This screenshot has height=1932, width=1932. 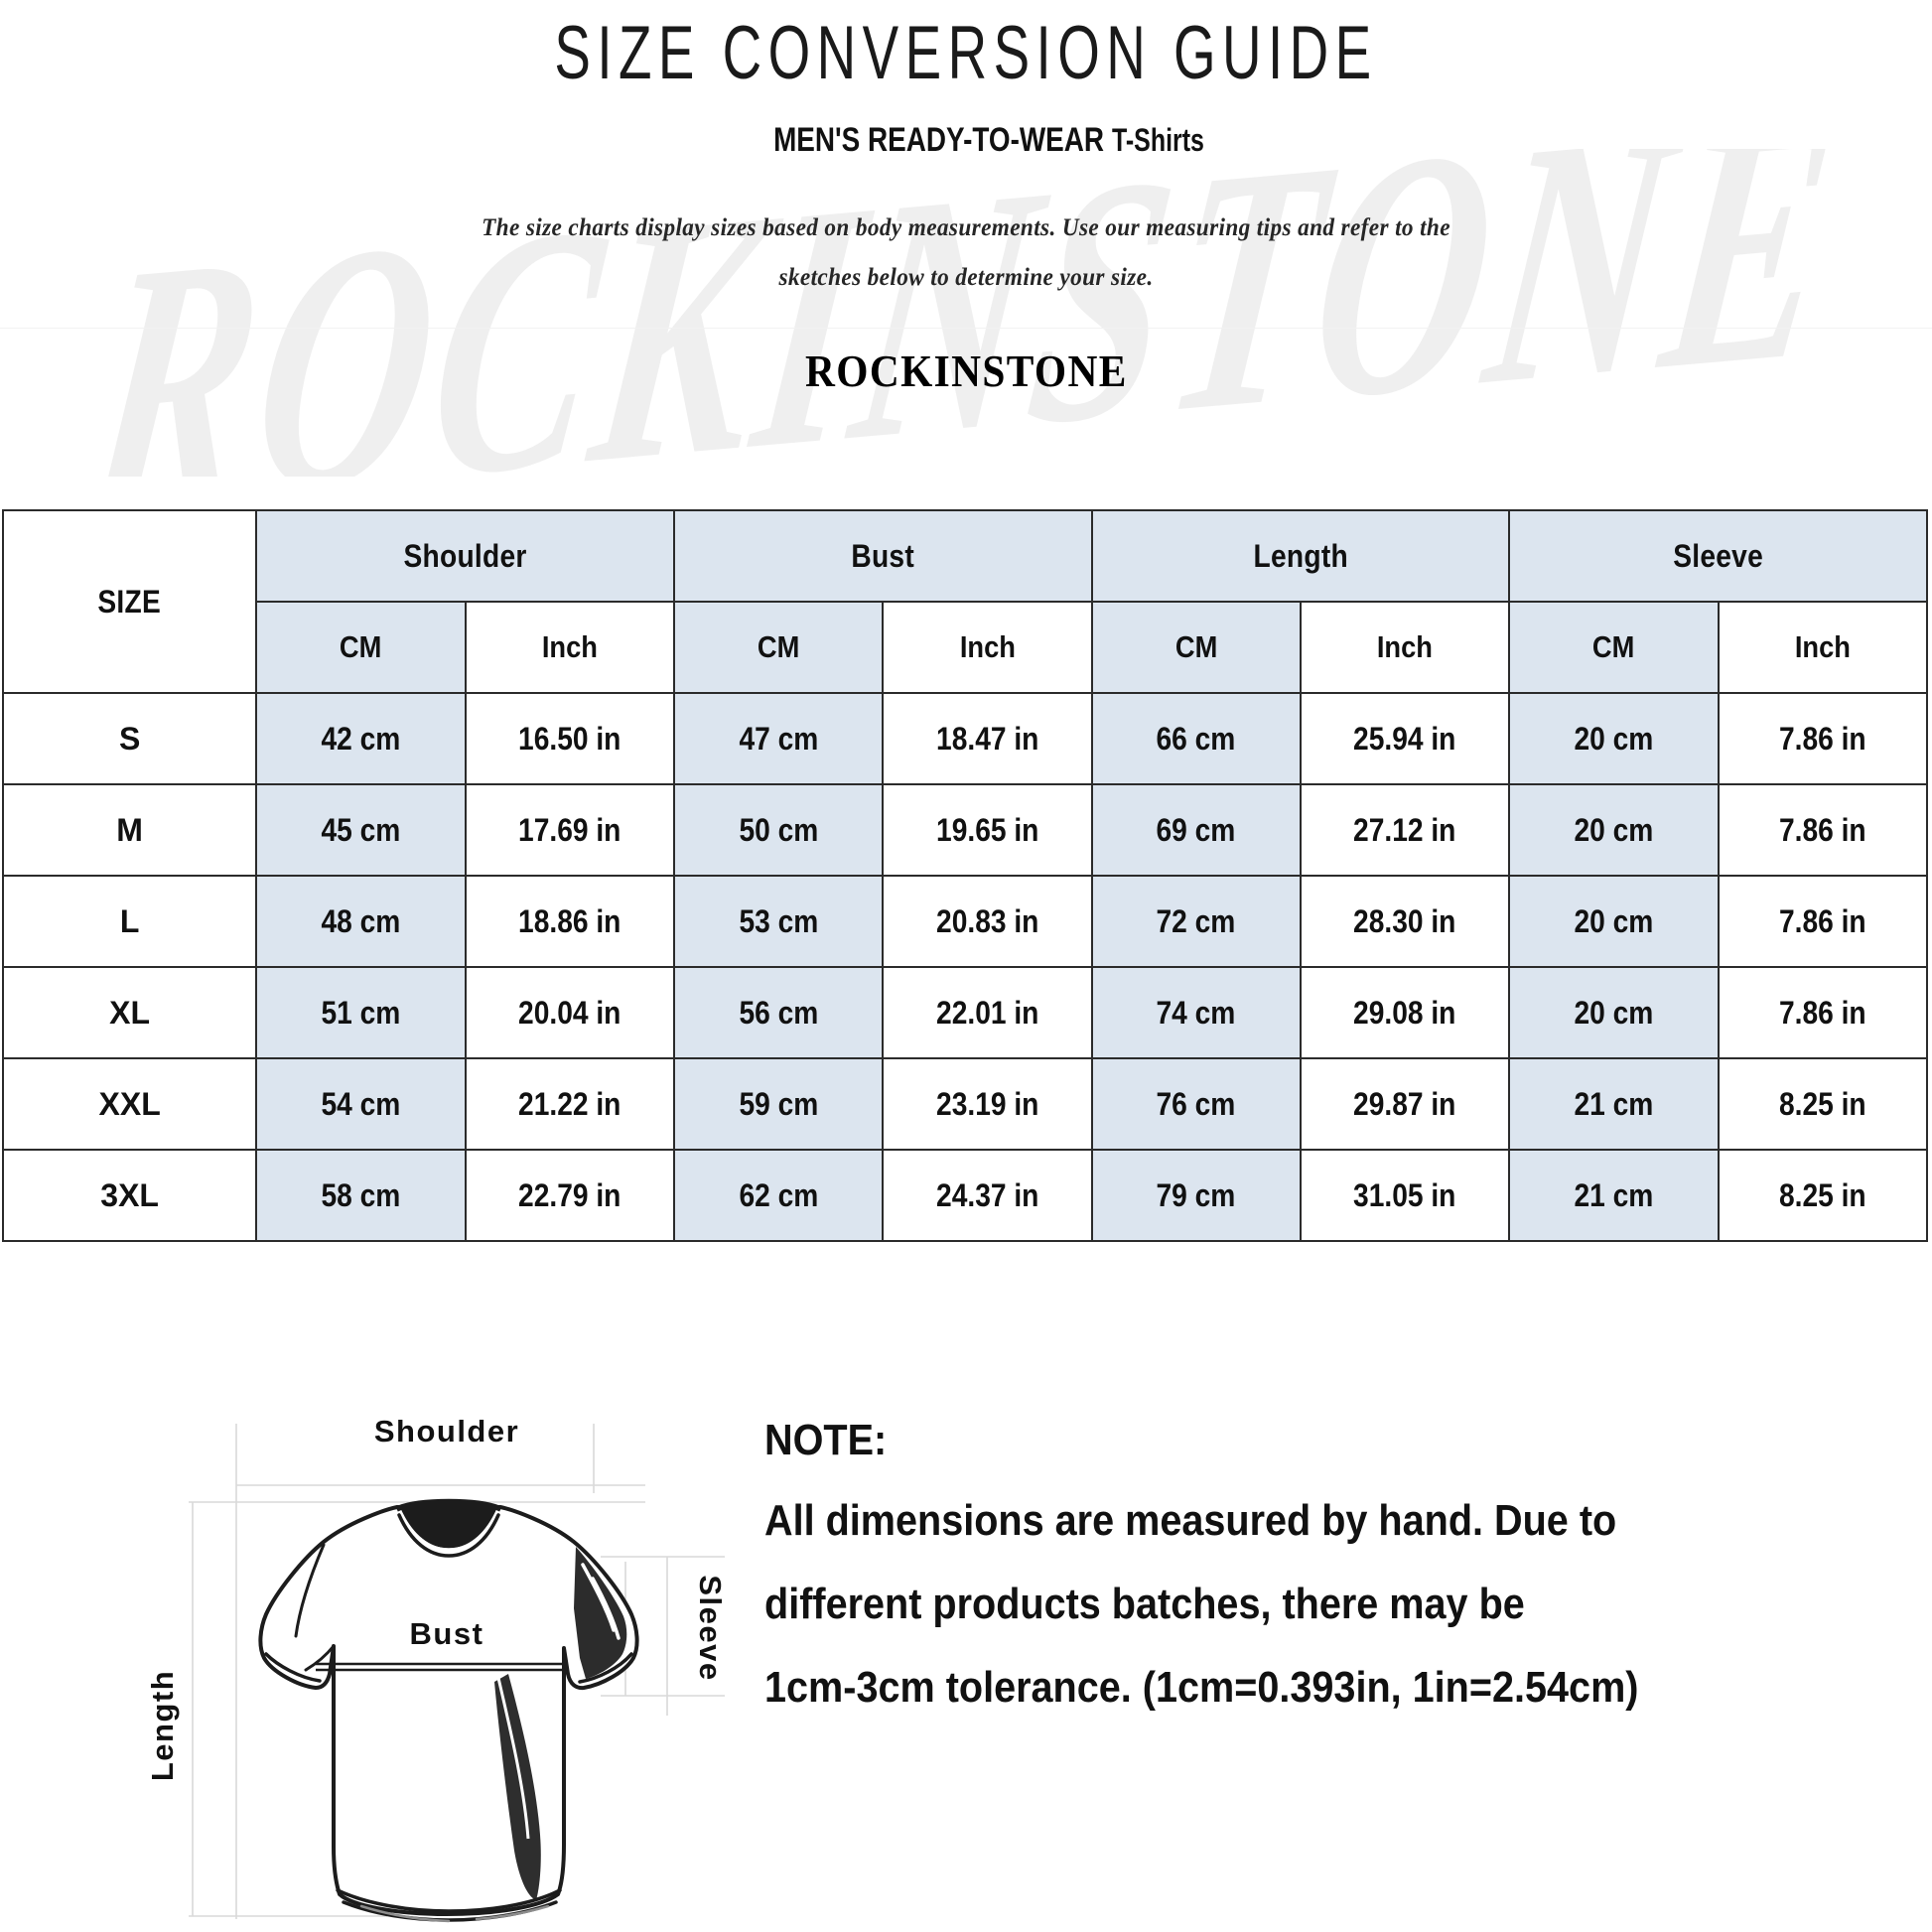 I want to click on header-group-bust: Bust, so click(x=882, y=556).